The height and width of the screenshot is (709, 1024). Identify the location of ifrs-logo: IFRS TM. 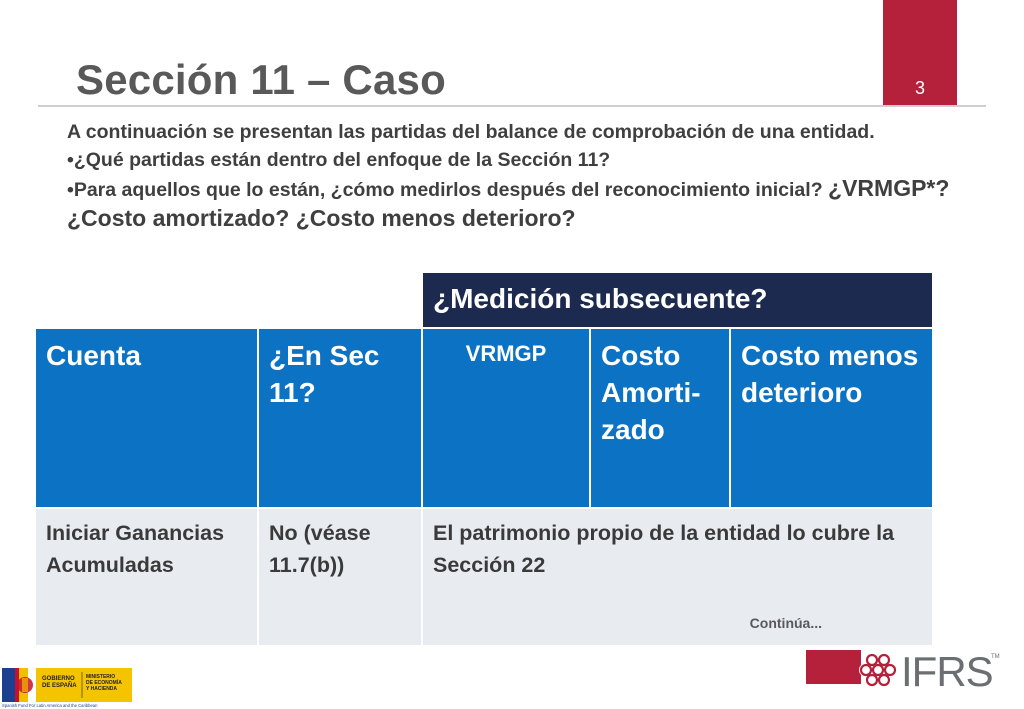
(903, 670).